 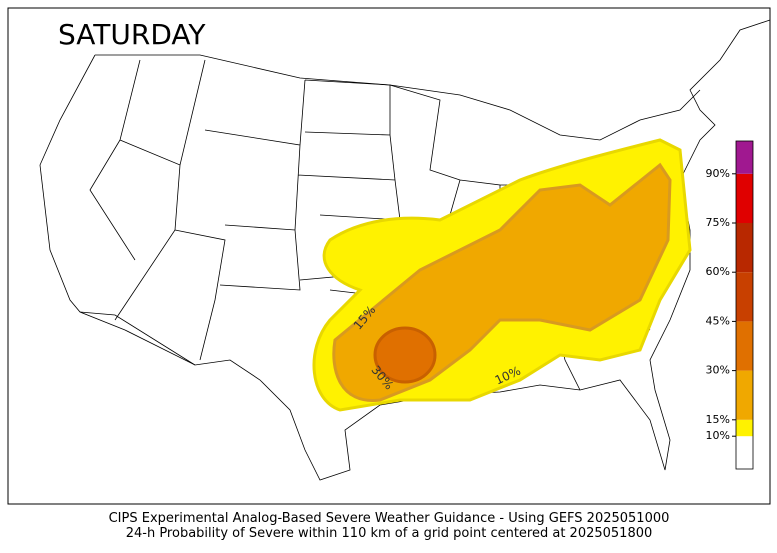 I want to click on border-mexico, so click(x=137, y=338).